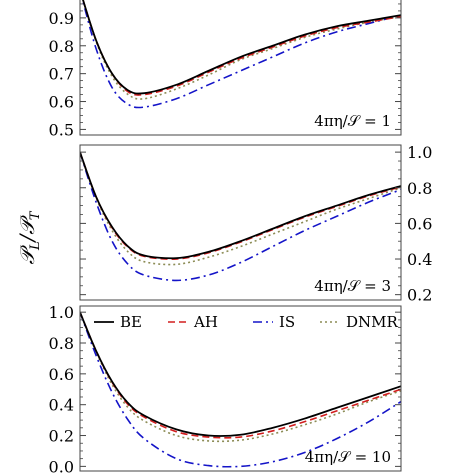 This screenshot has height=474, width=474. I want to click on panel-annotation: 4πη/𝒮 = 10, so click(348, 457).